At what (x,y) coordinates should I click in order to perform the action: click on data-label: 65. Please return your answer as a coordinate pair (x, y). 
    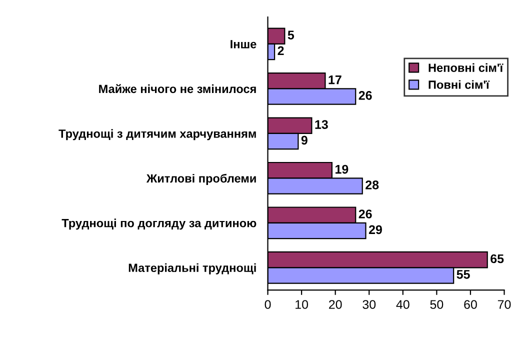
    Looking at the image, I should click on (497, 259).